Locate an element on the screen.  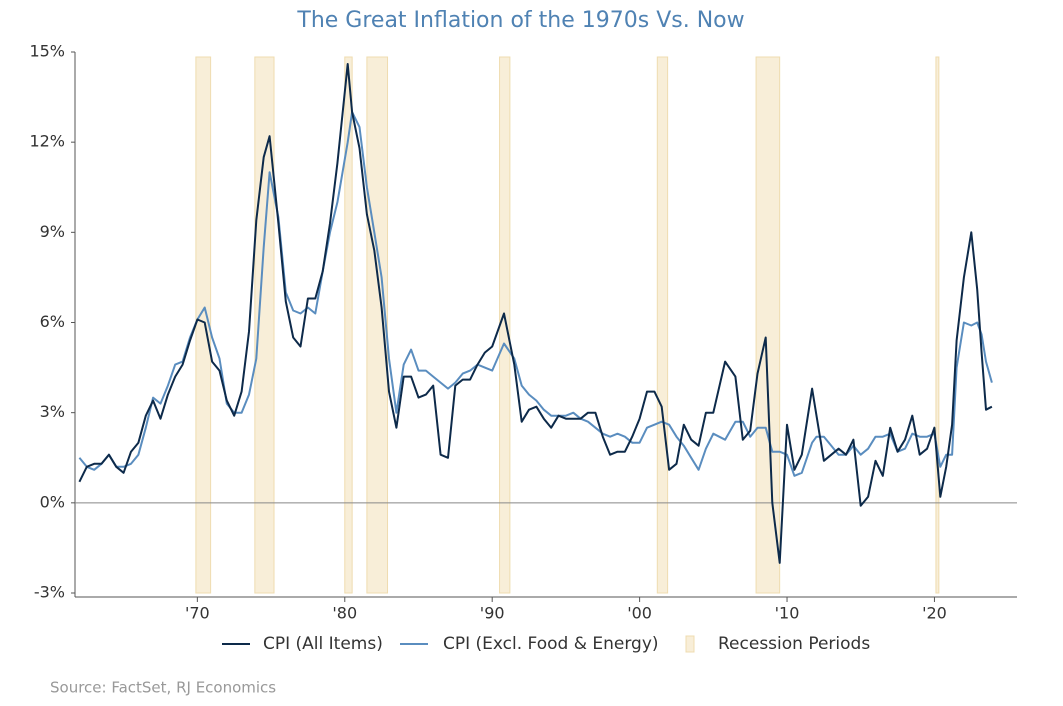
y-tick-label: -3% is located at coordinates (49, 592).